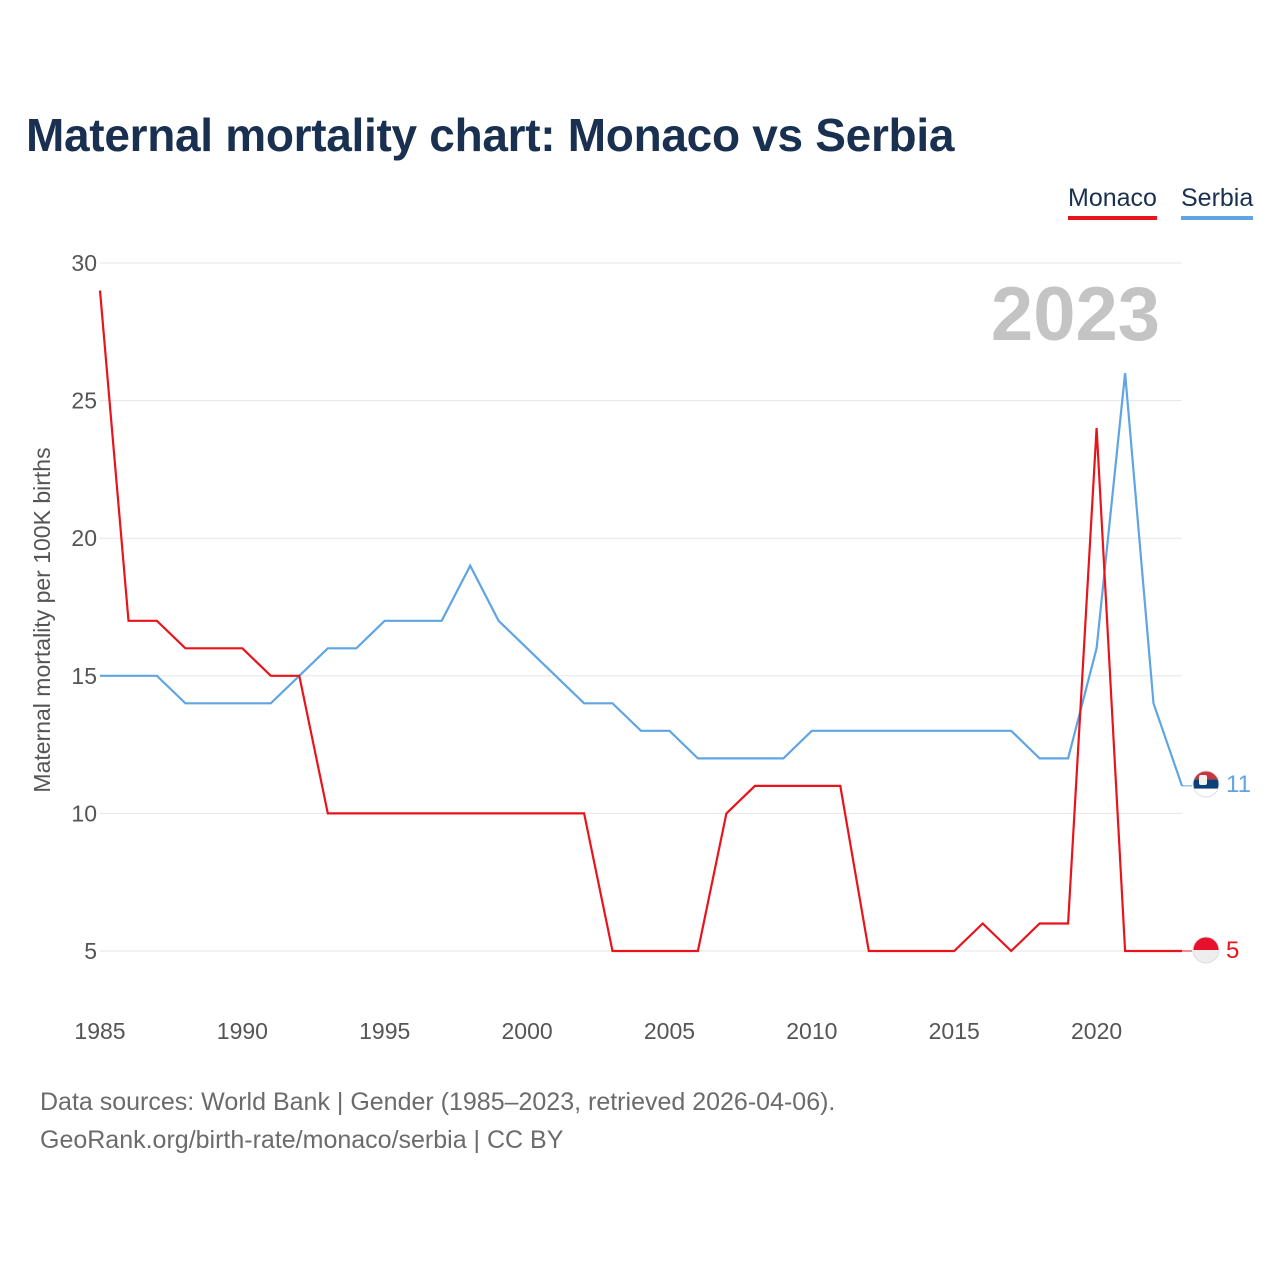  Describe the element at coordinates (242, 1031) in the screenshot. I see `x-tick-label: 1990` at that location.